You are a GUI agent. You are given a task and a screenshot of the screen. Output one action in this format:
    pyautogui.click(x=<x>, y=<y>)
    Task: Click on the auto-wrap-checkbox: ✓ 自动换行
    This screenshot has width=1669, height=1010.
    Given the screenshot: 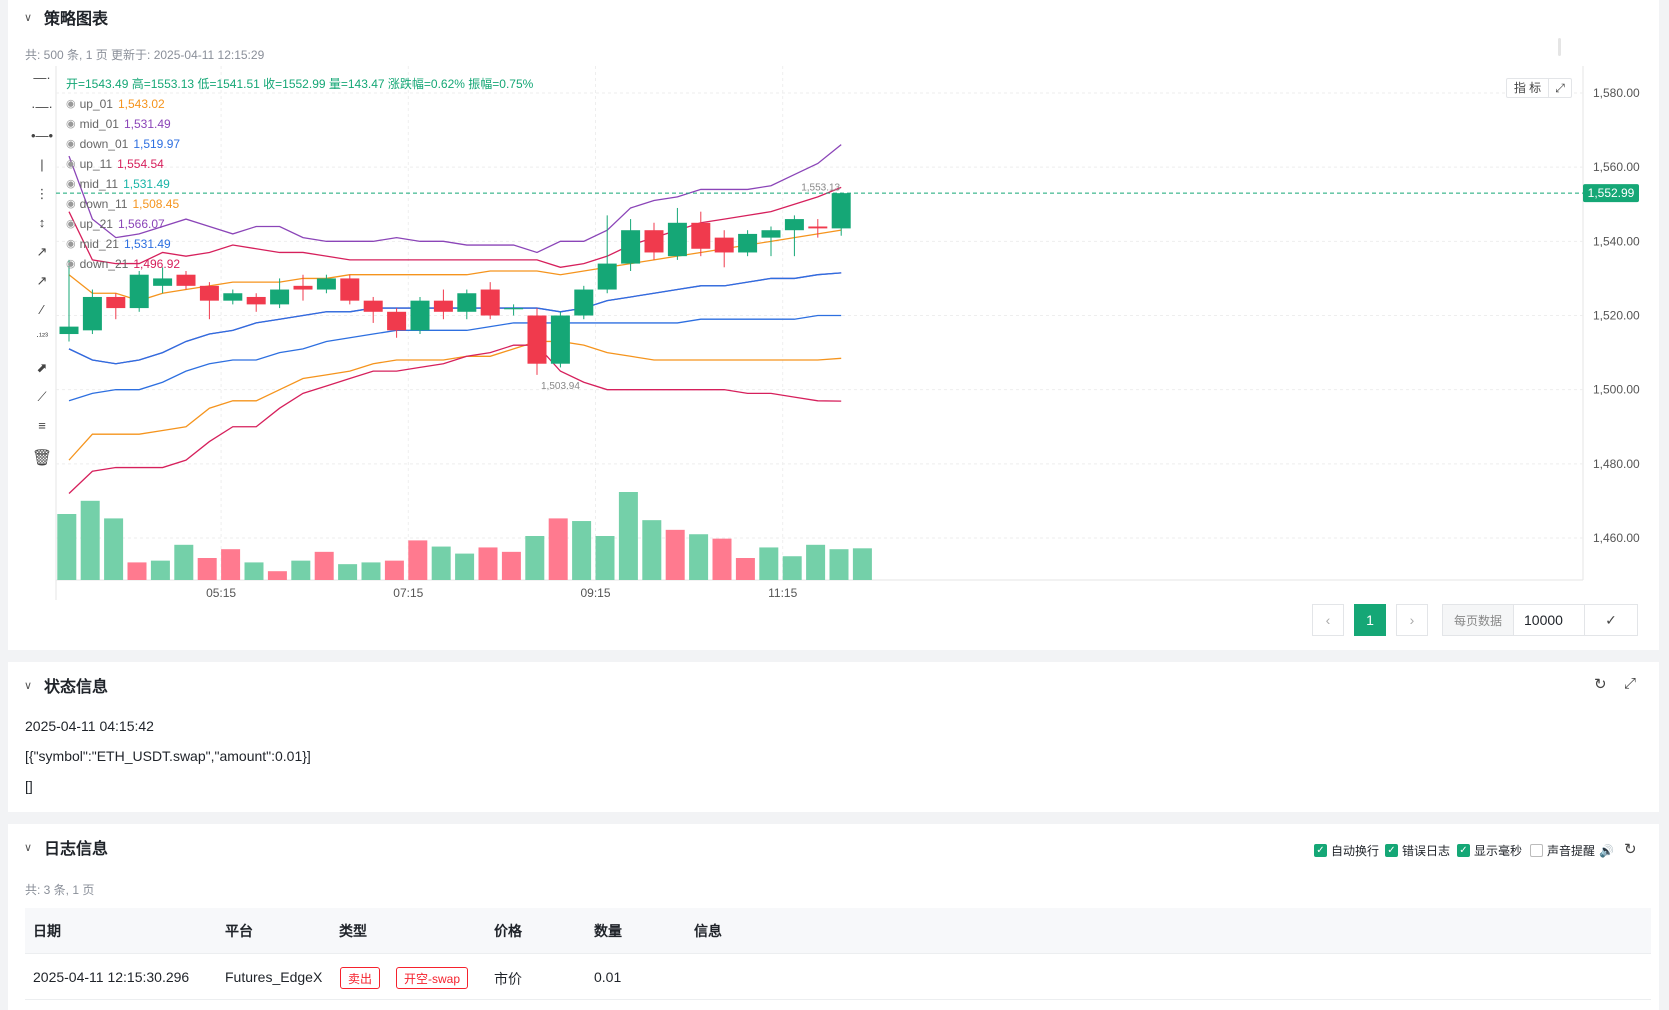 What is the action you would take?
    pyautogui.click(x=1346, y=850)
    